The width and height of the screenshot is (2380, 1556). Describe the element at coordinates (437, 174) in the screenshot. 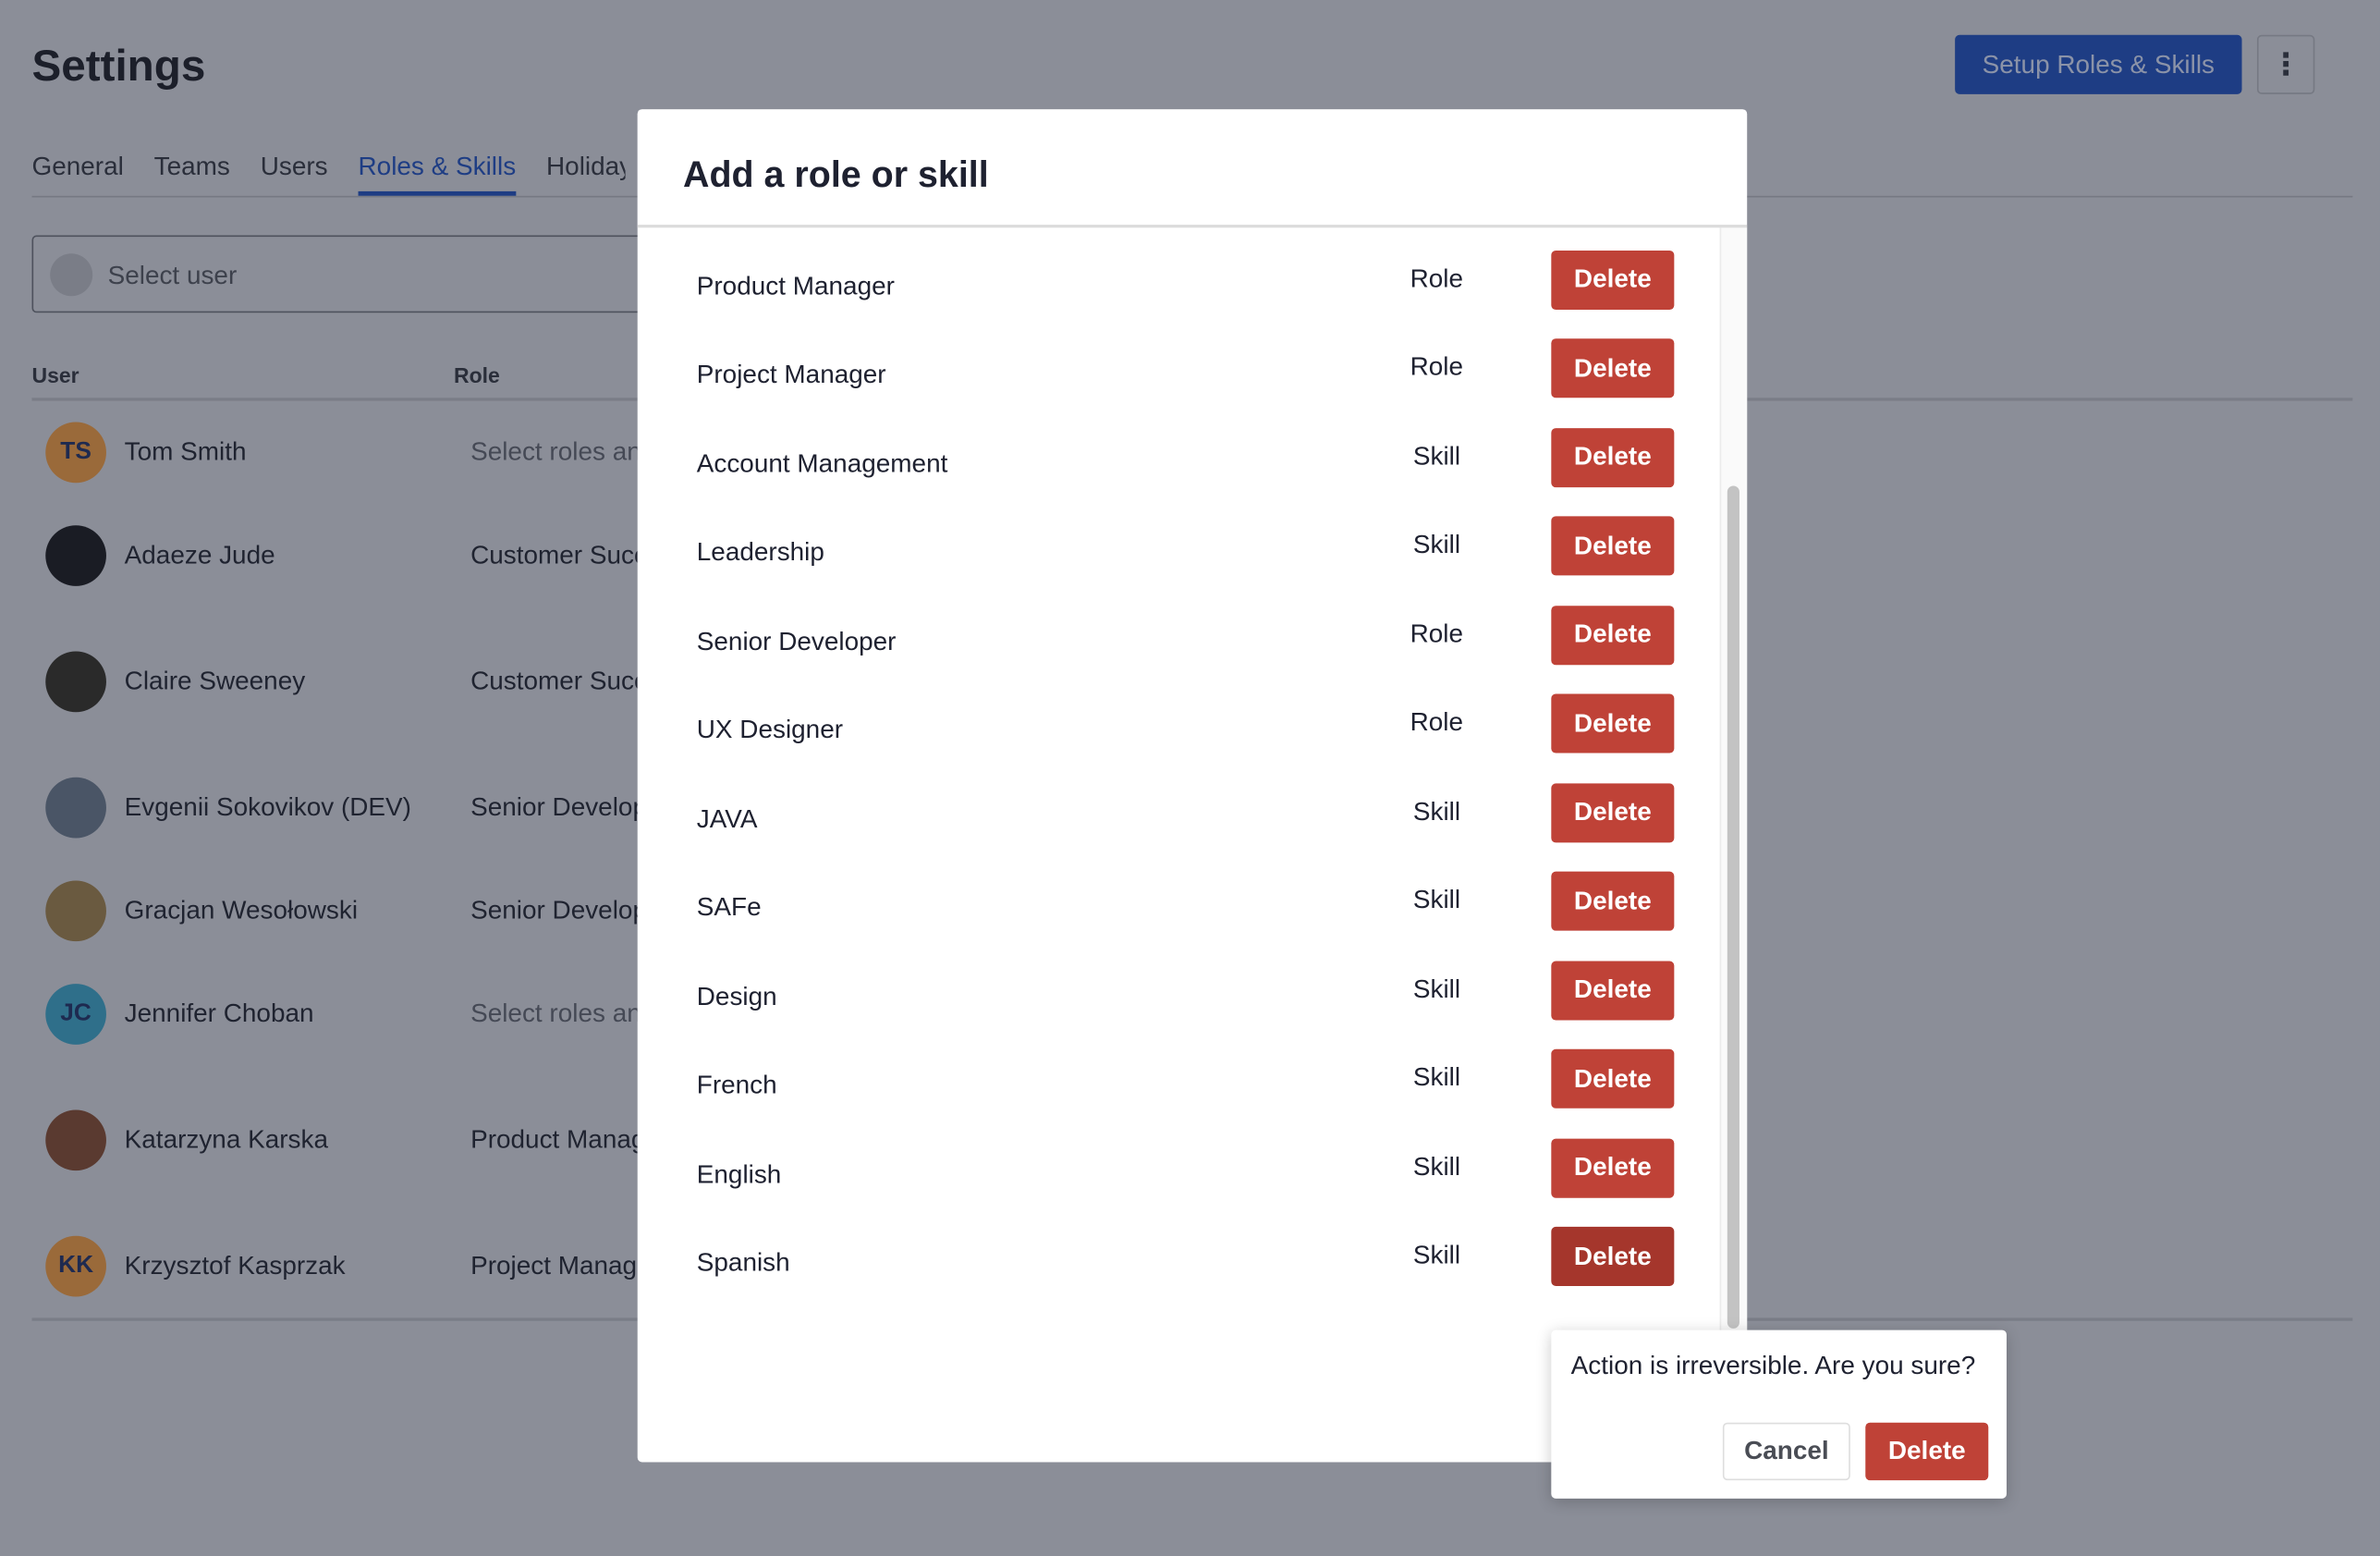

I see `tab-roles-skills: Roles & Skills` at that location.